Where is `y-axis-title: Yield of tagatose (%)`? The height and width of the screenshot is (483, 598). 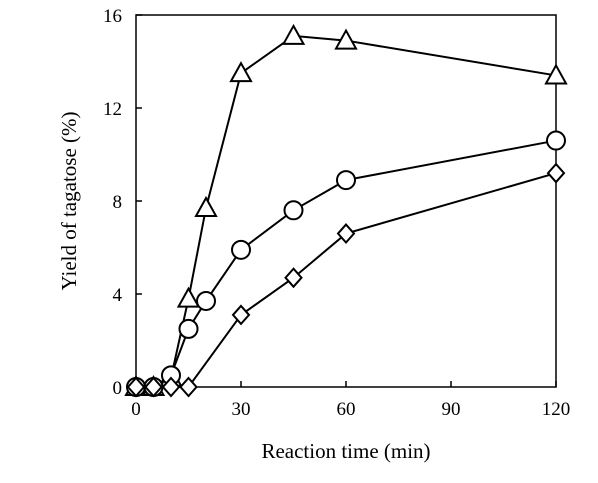
y-axis-title: Yield of tagatose (%) is located at coordinates (69, 200).